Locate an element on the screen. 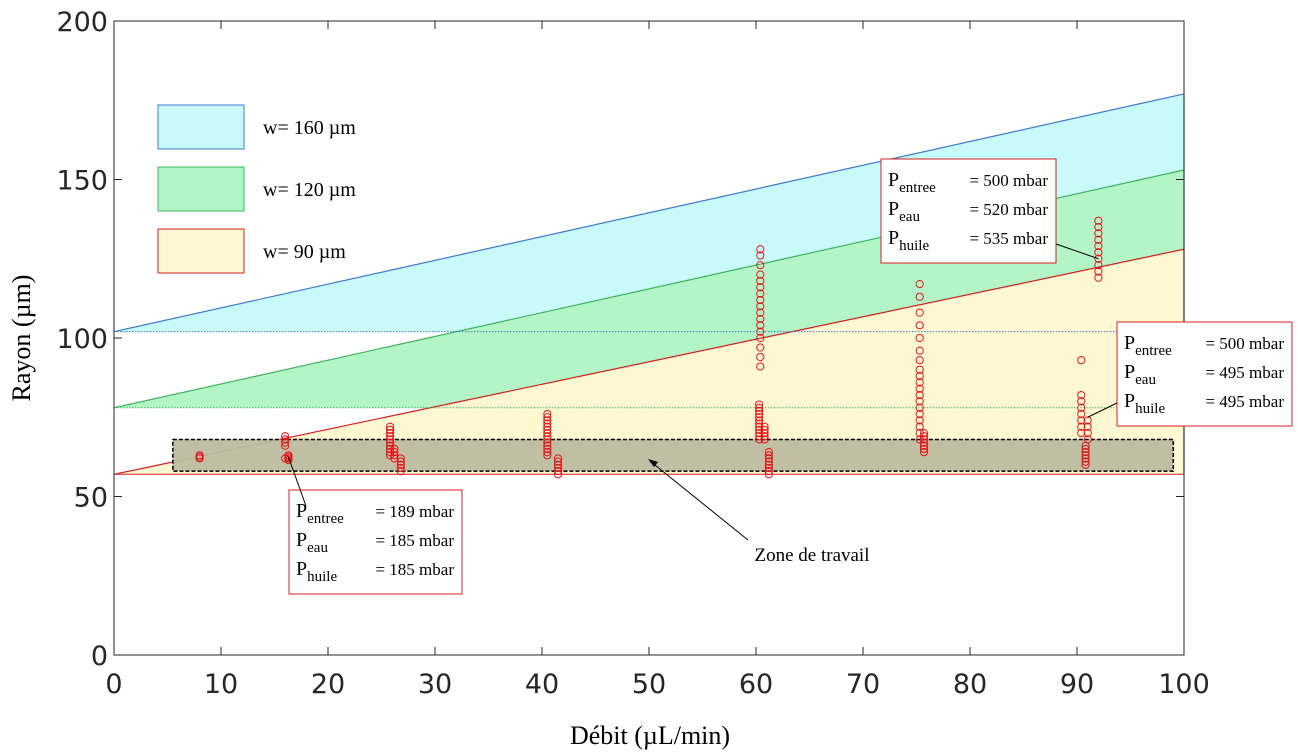 The width and height of the screenshot is (1298, 753). annotation-value: = 535 mbar is located at coordinates (1008, 238).